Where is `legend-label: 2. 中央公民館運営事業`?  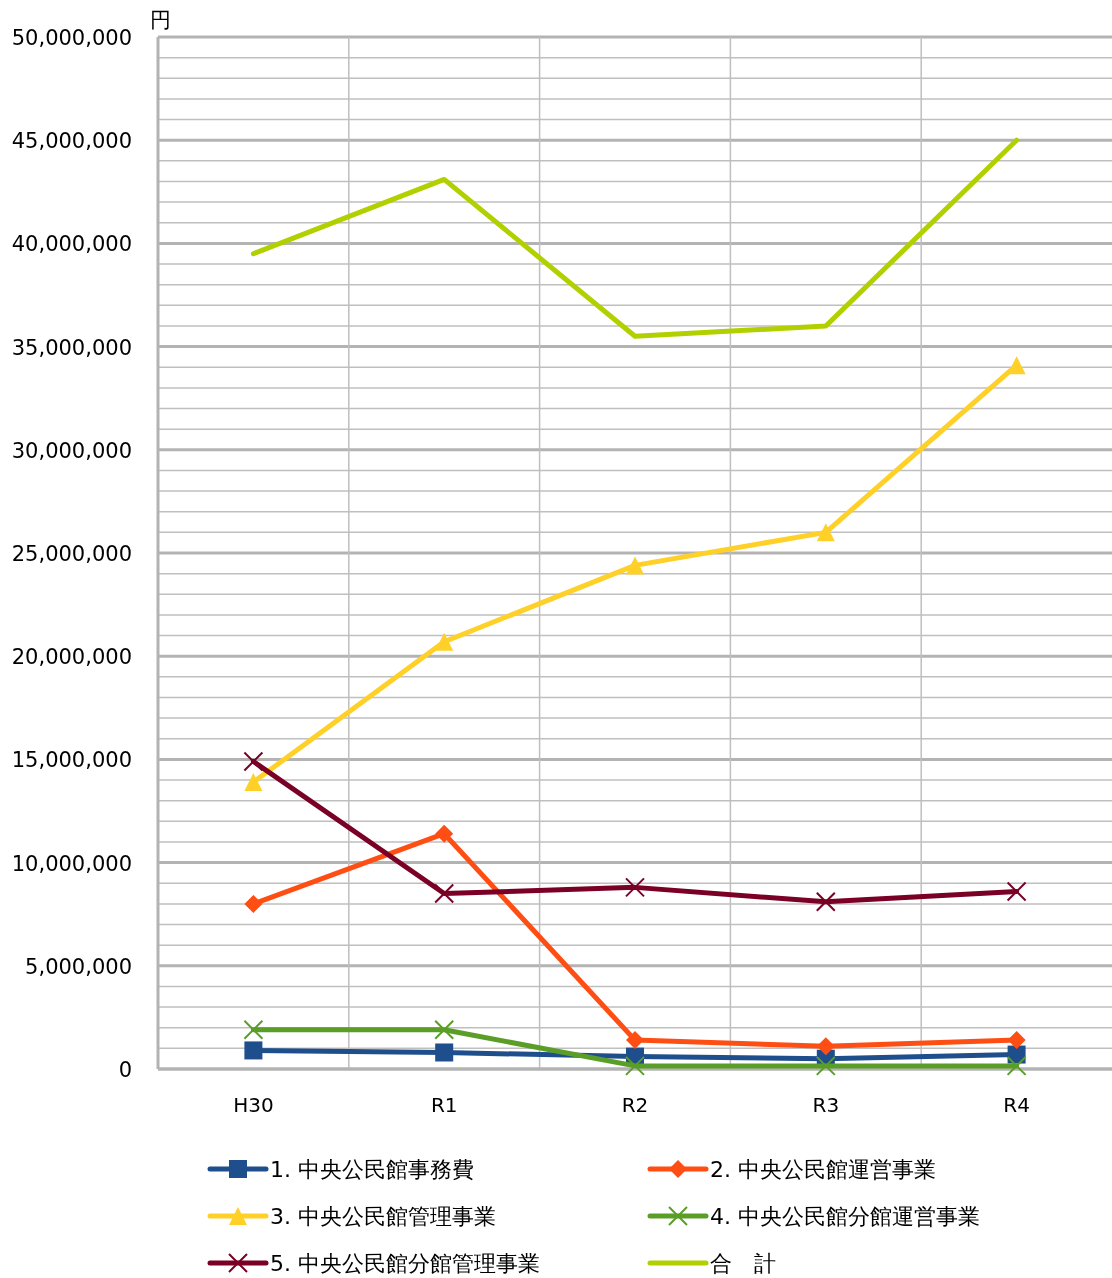
legend-label: 2. 中央公民館運営事業 is located at coordinates (823, 1169).